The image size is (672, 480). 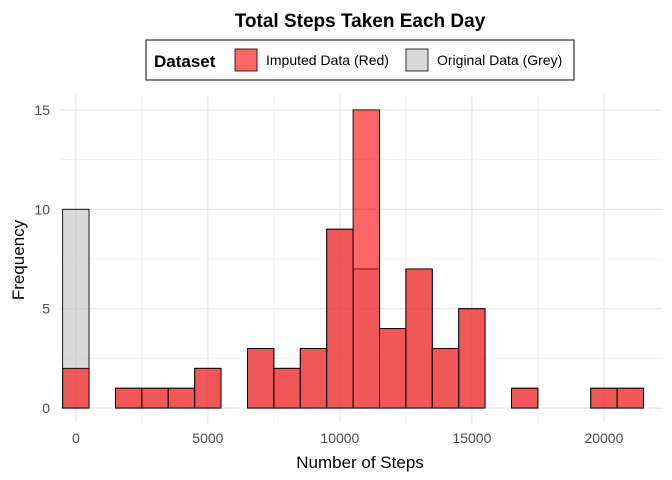 I want to click on legend-box, so click(x=360, y=60).